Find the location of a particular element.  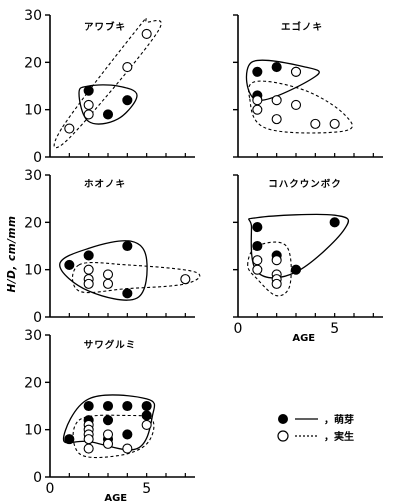

panel-title: エゴノキ is located at coordinates (302, 27).